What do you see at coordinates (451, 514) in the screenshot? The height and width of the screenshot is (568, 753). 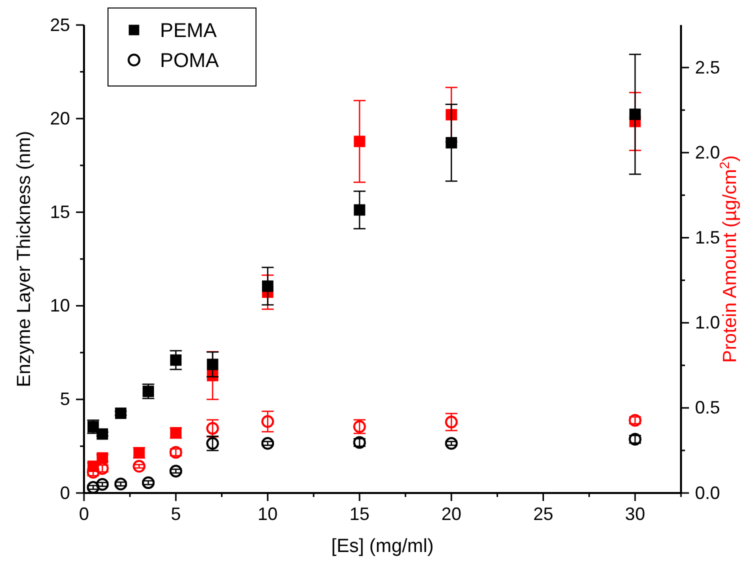 I see `x-tick-label: 20` at bounding box center [451, 514].